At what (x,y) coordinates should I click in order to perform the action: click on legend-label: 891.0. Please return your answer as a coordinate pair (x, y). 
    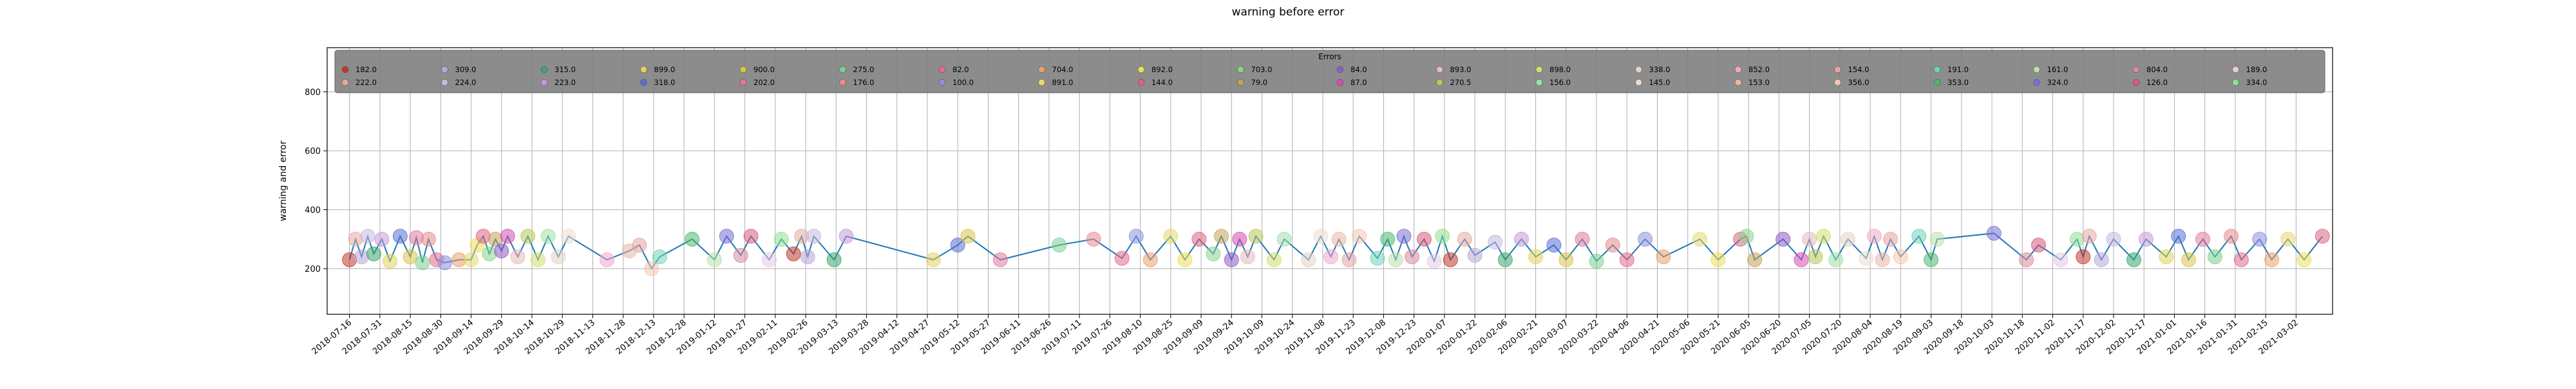
    Looking at the image, I should click on (1063, 82).